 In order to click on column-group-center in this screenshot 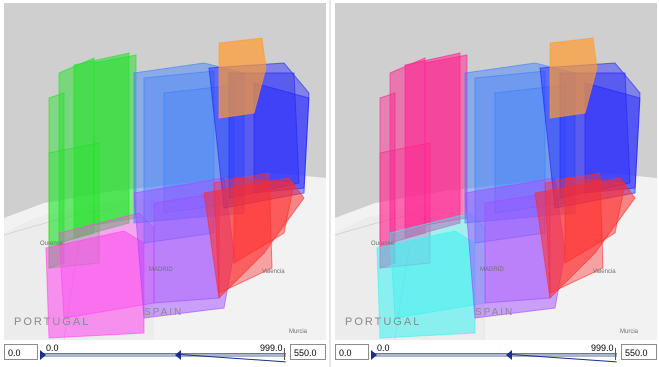, I will do `click(189, 153)`.